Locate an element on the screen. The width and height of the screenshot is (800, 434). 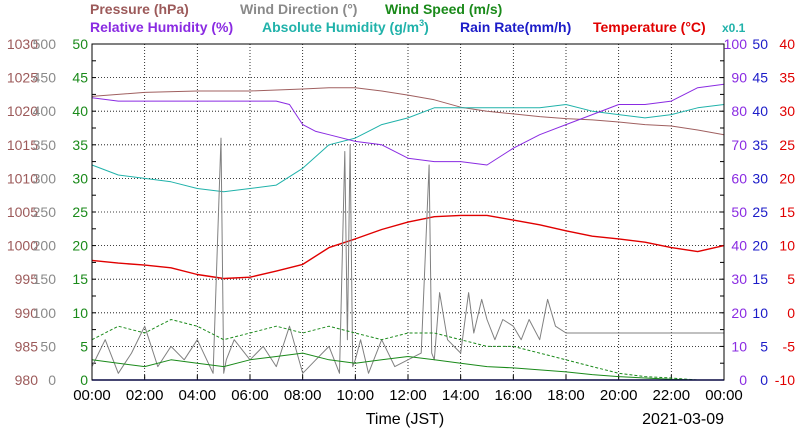
tick-label-humidity: 70 is located at coordinates (739, 145).